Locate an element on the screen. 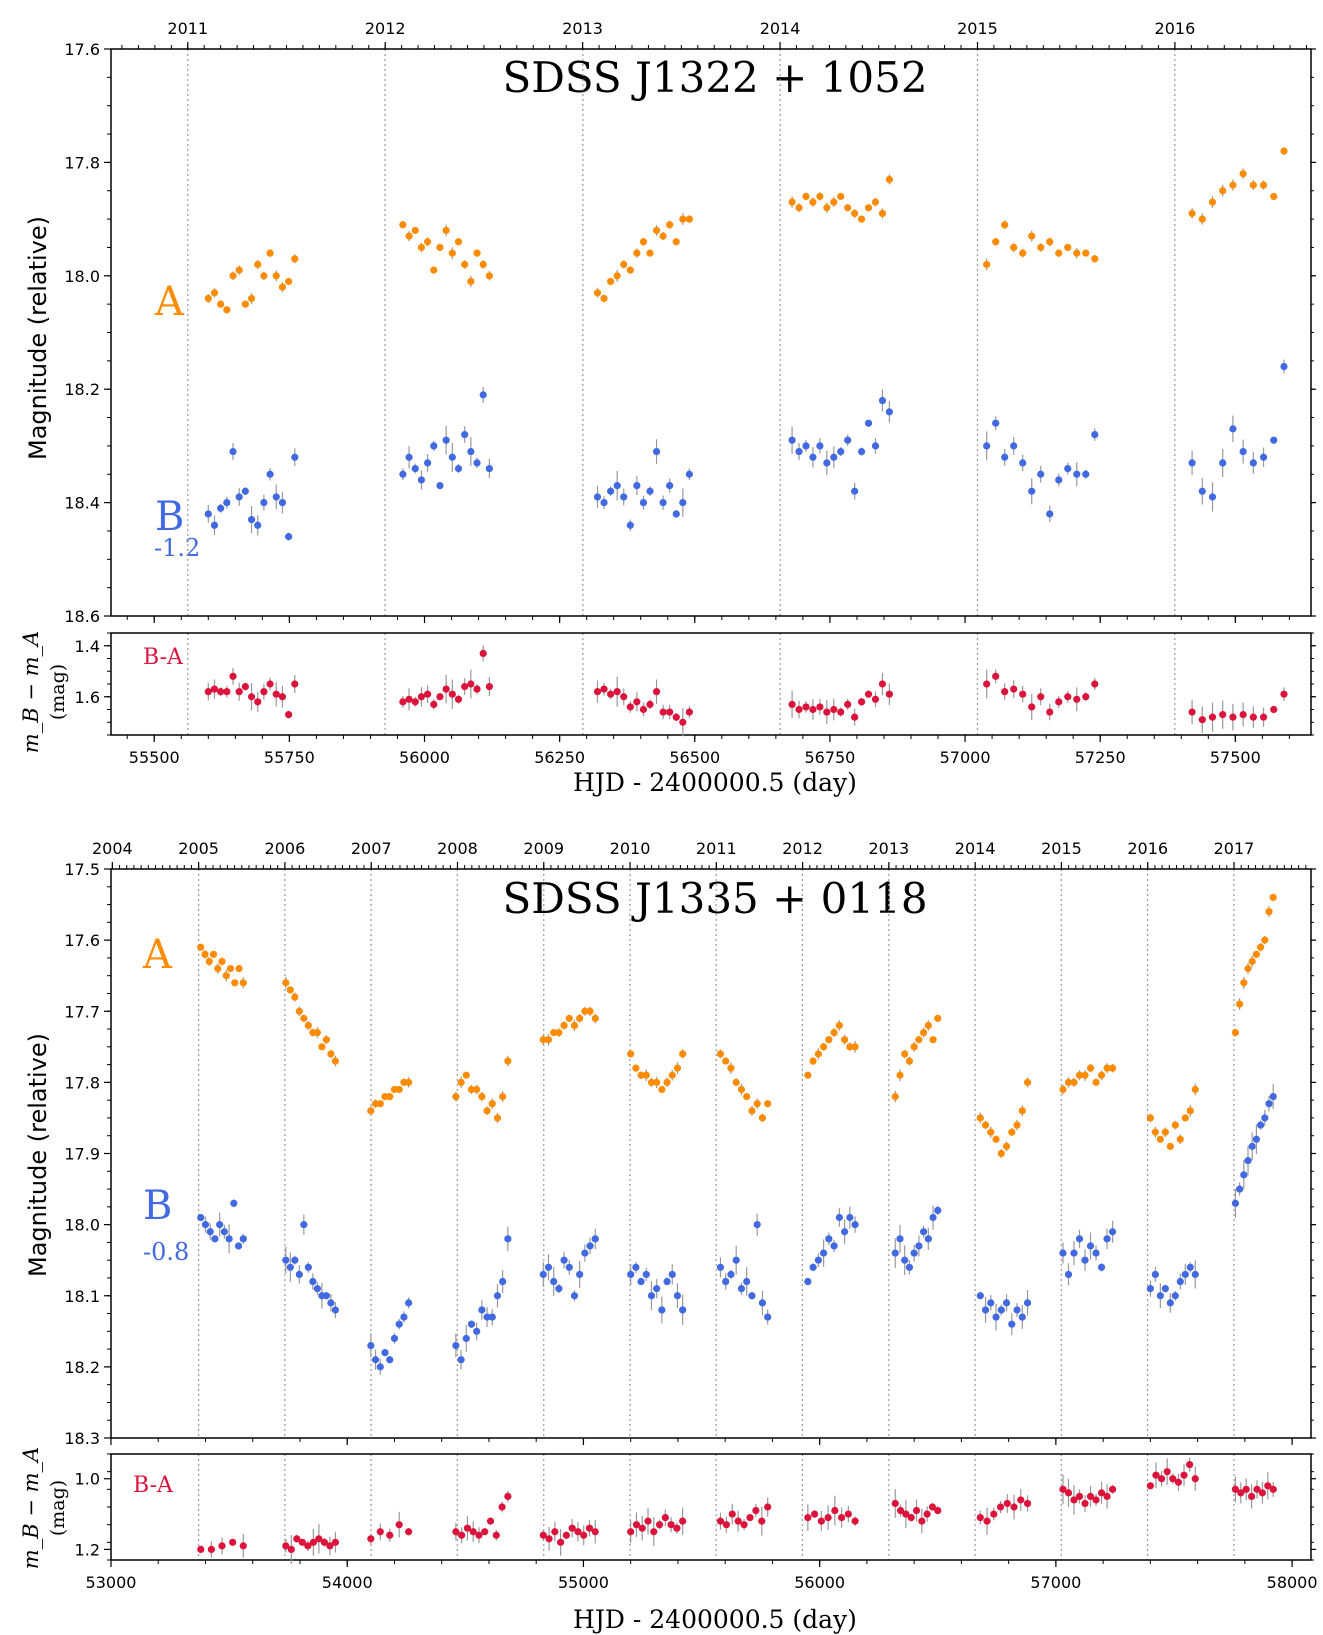  year-tick-label: 2006 is located at coordinates (285, 848).